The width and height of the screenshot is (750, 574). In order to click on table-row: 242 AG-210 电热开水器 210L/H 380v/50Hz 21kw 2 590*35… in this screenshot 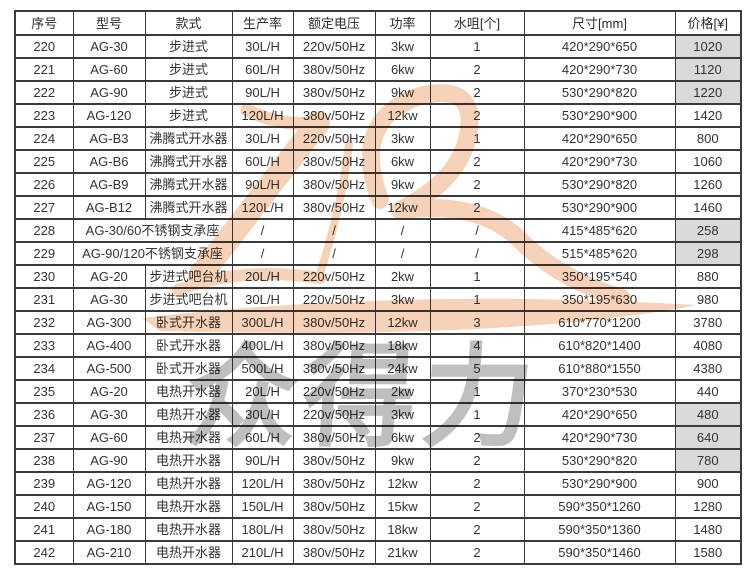, I will do `click(378, 552)`.